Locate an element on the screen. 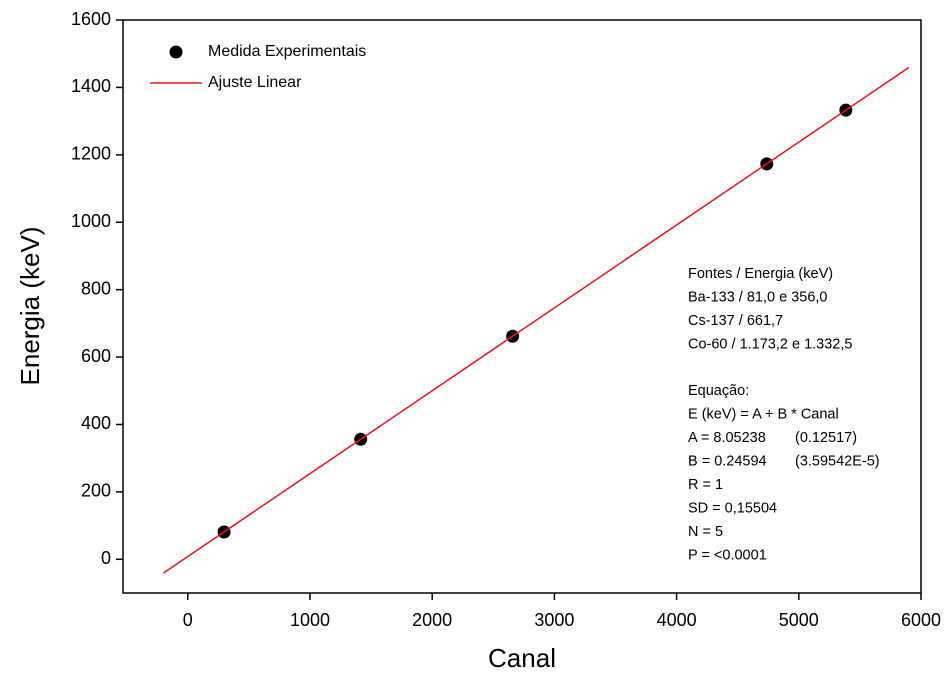  annotation: Ba-133 / 81,0 e 356,0 is located at coordinates (757, 297).